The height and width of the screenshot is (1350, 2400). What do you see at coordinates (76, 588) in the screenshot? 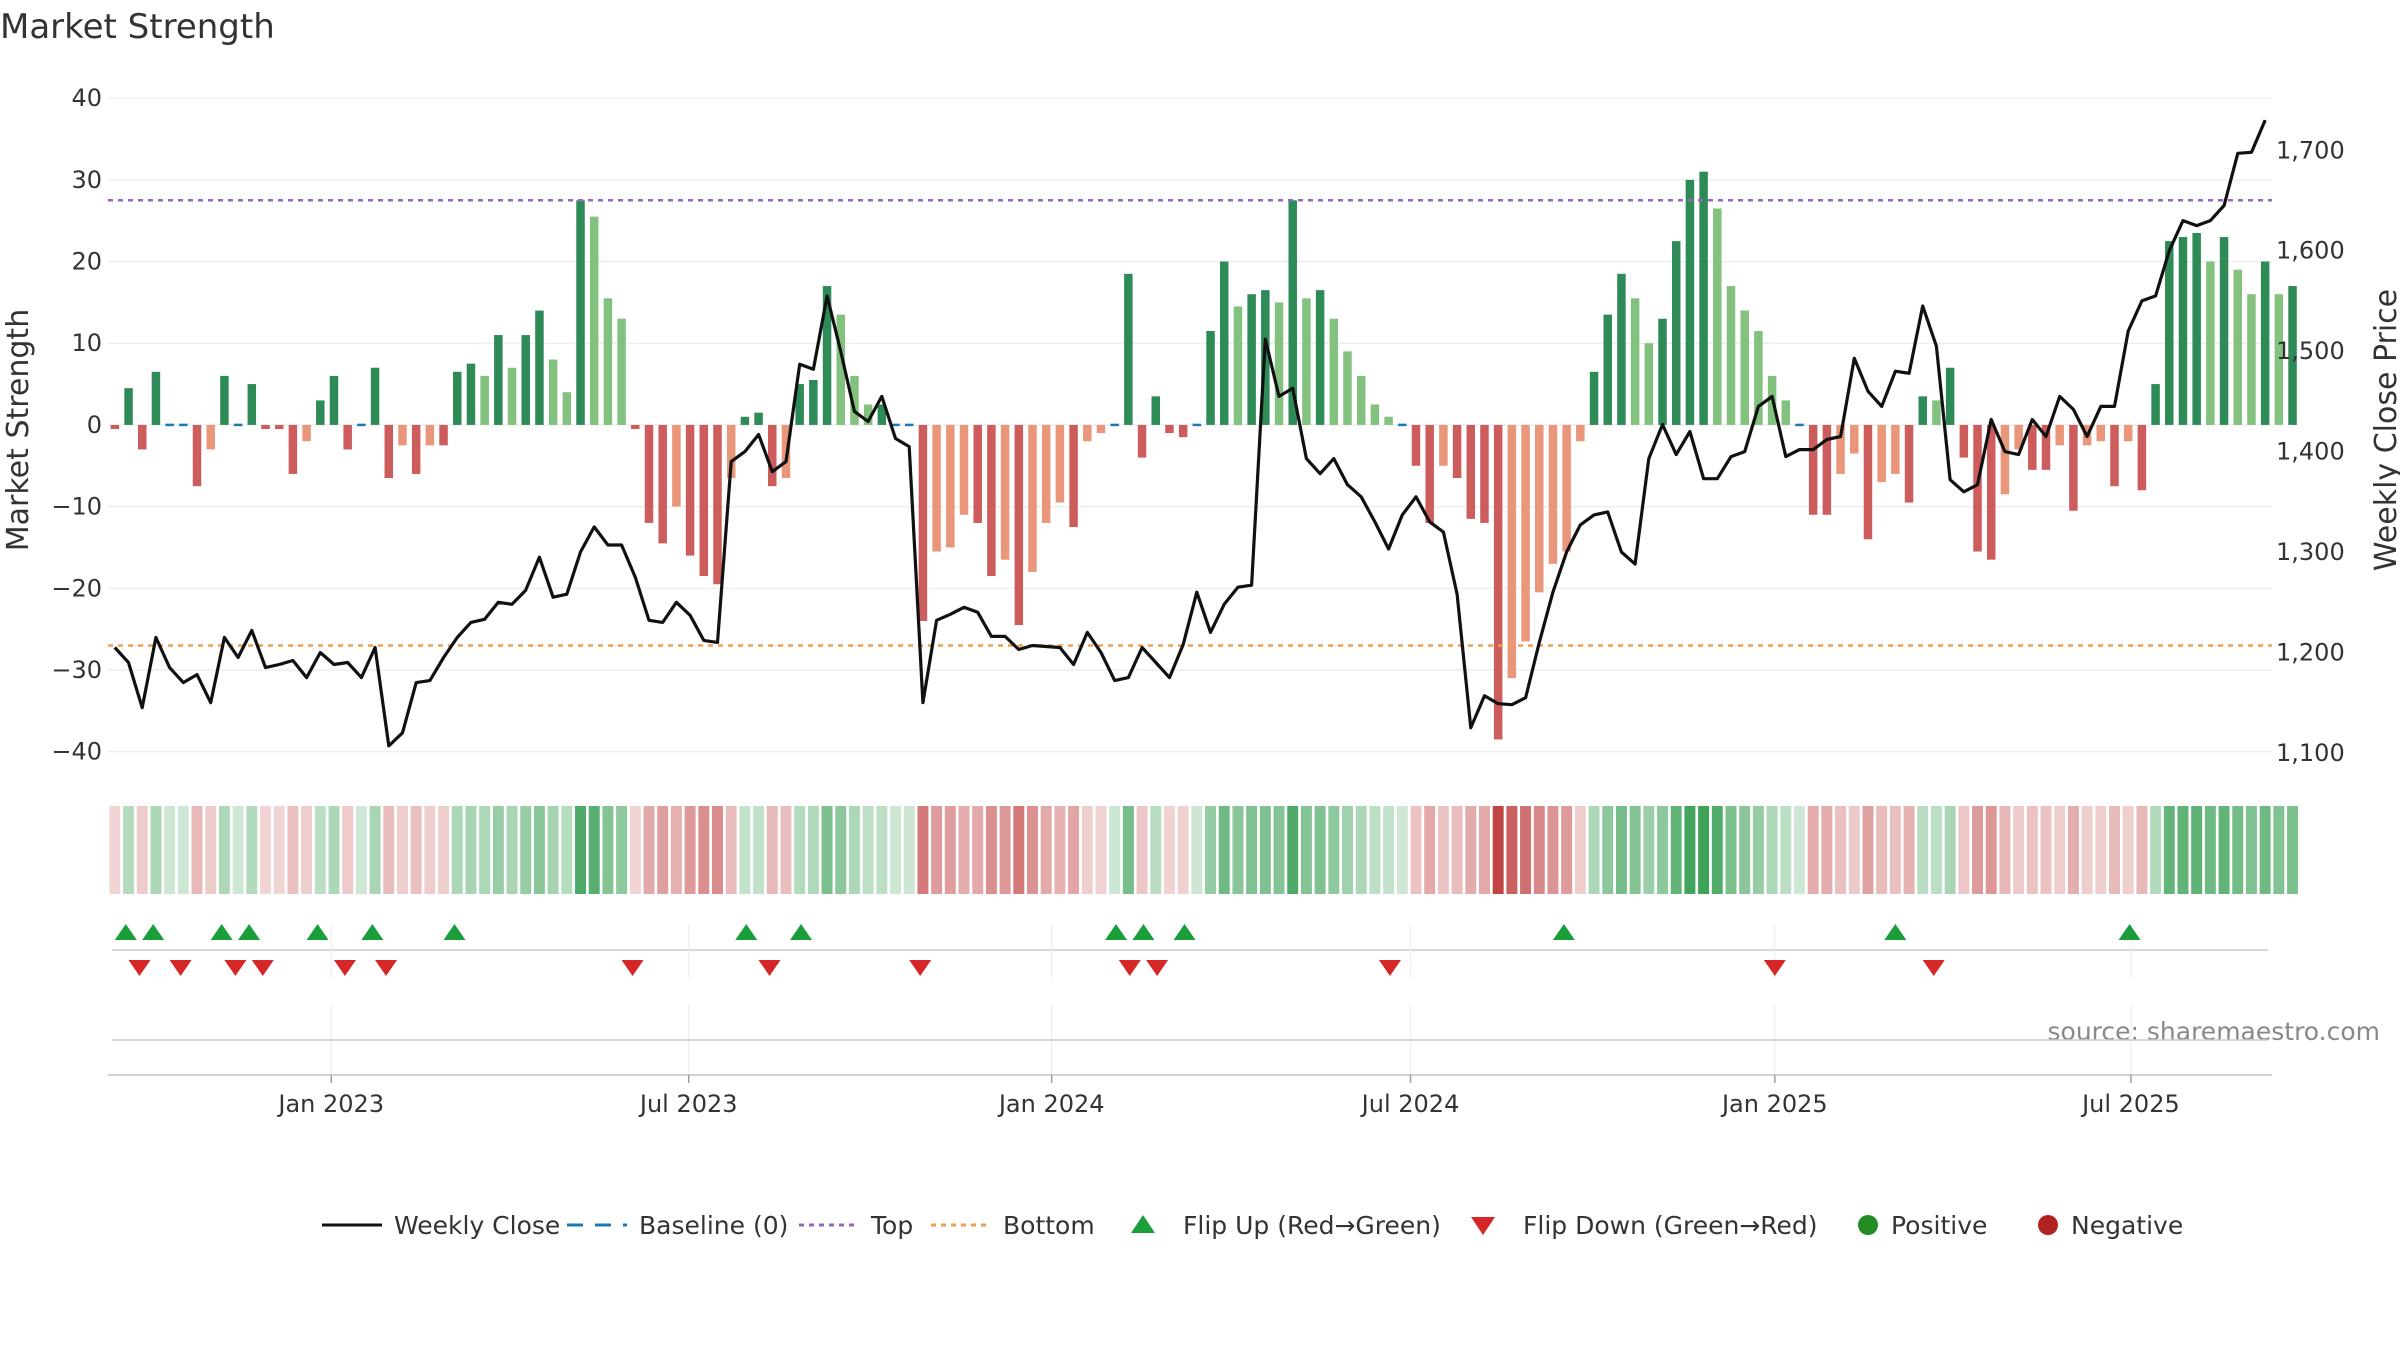
I see `y-tick-label: −20` at bounding box center [76, 588].